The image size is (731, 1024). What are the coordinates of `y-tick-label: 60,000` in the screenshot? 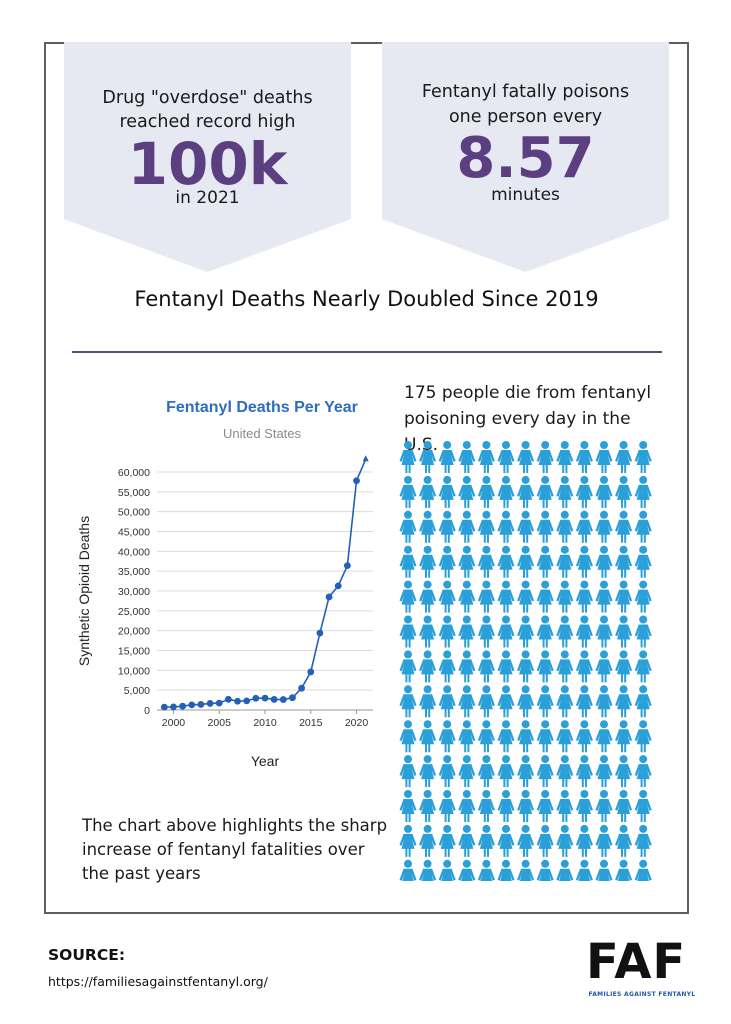 It's located at (134, 473).